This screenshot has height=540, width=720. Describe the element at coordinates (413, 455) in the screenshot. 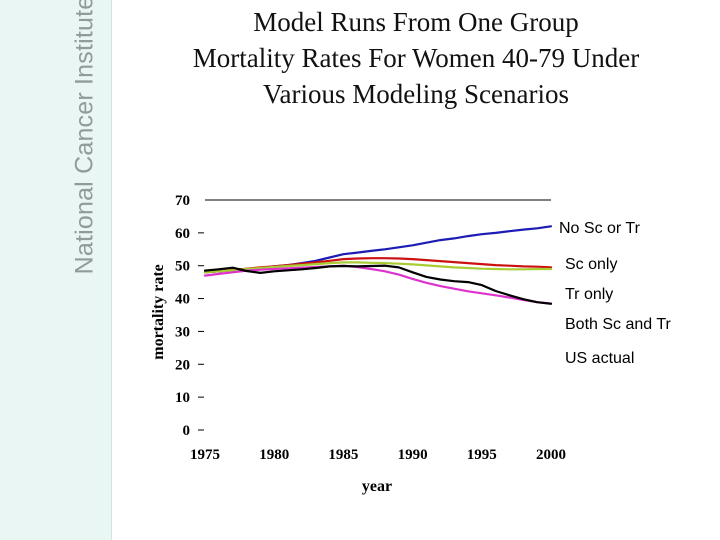

I see `x-tick-label: 1990` at that location.